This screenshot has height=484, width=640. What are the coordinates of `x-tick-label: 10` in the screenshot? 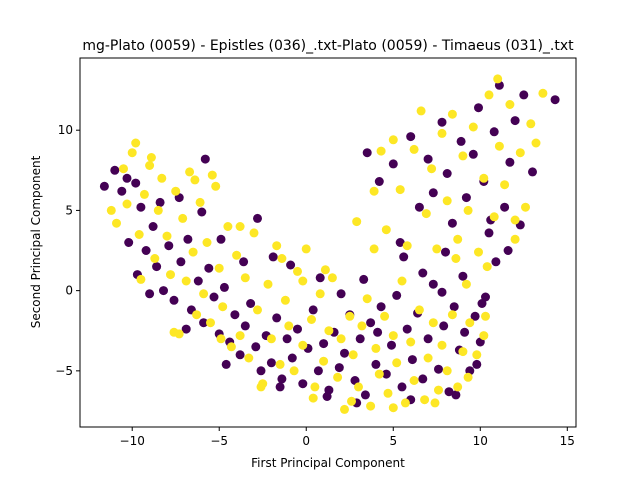 It's located at (480, 441).